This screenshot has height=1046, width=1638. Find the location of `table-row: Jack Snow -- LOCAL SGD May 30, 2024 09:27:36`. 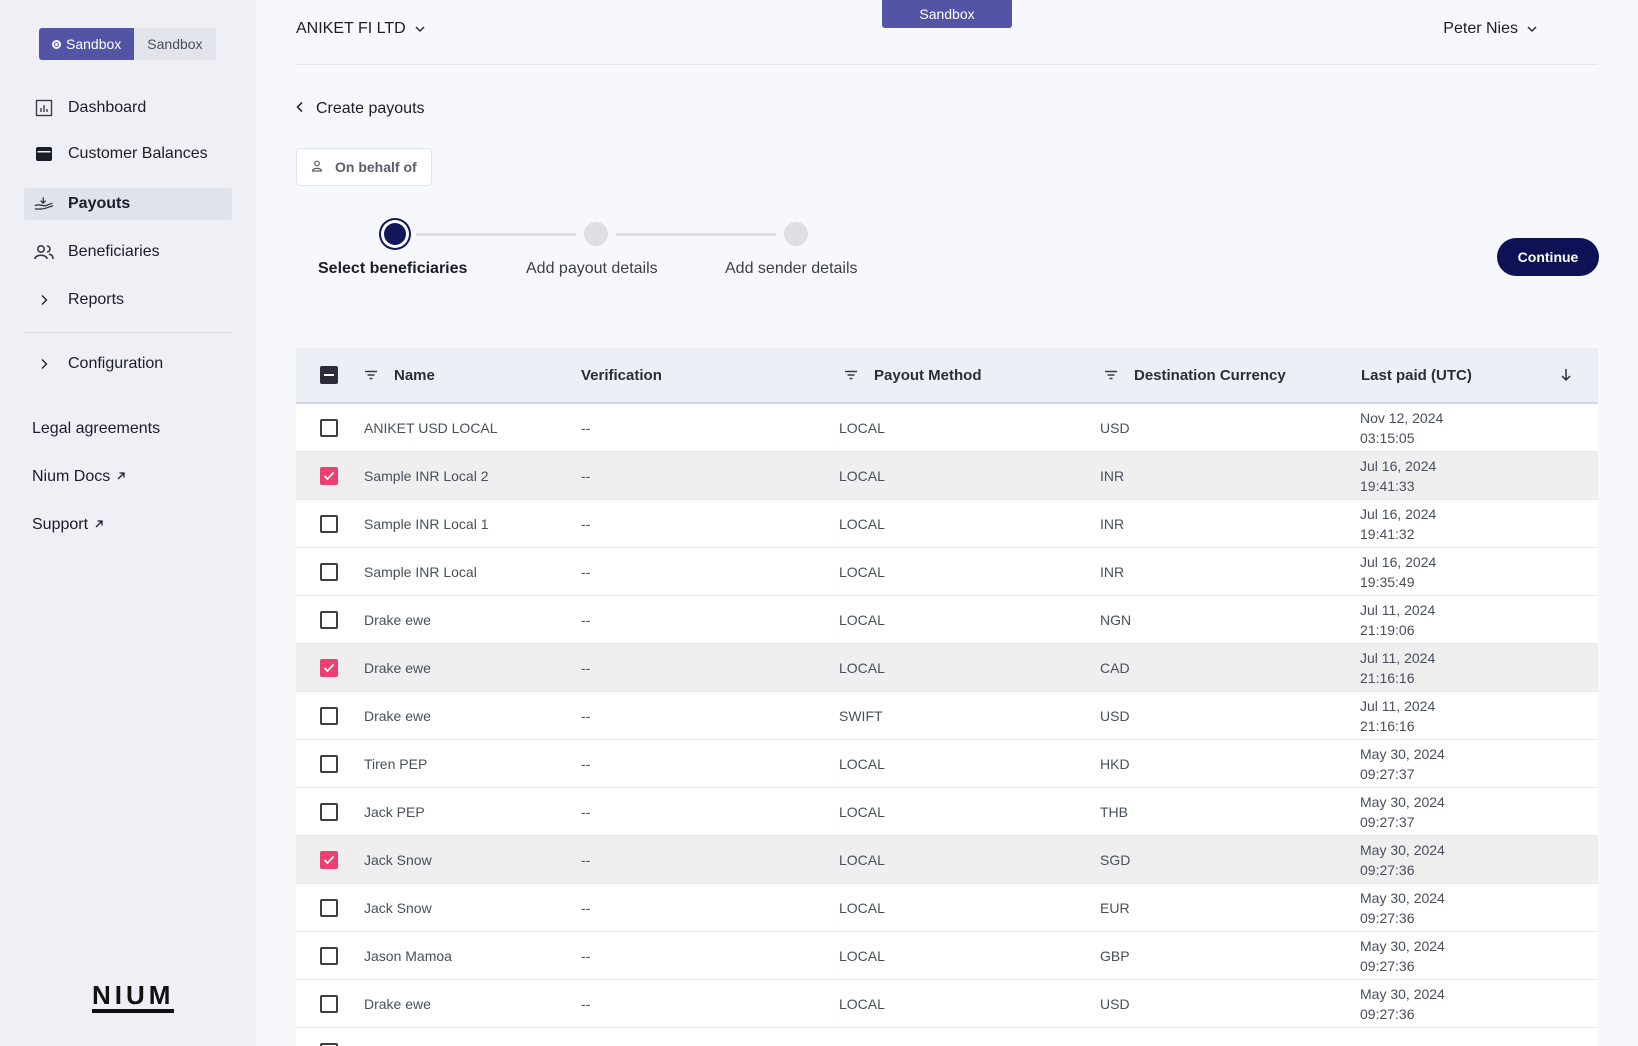

table-row: Jack Snow -- LOCAL SGD May 30, 2024 09:27:36 is located at coordinates (947, 860).